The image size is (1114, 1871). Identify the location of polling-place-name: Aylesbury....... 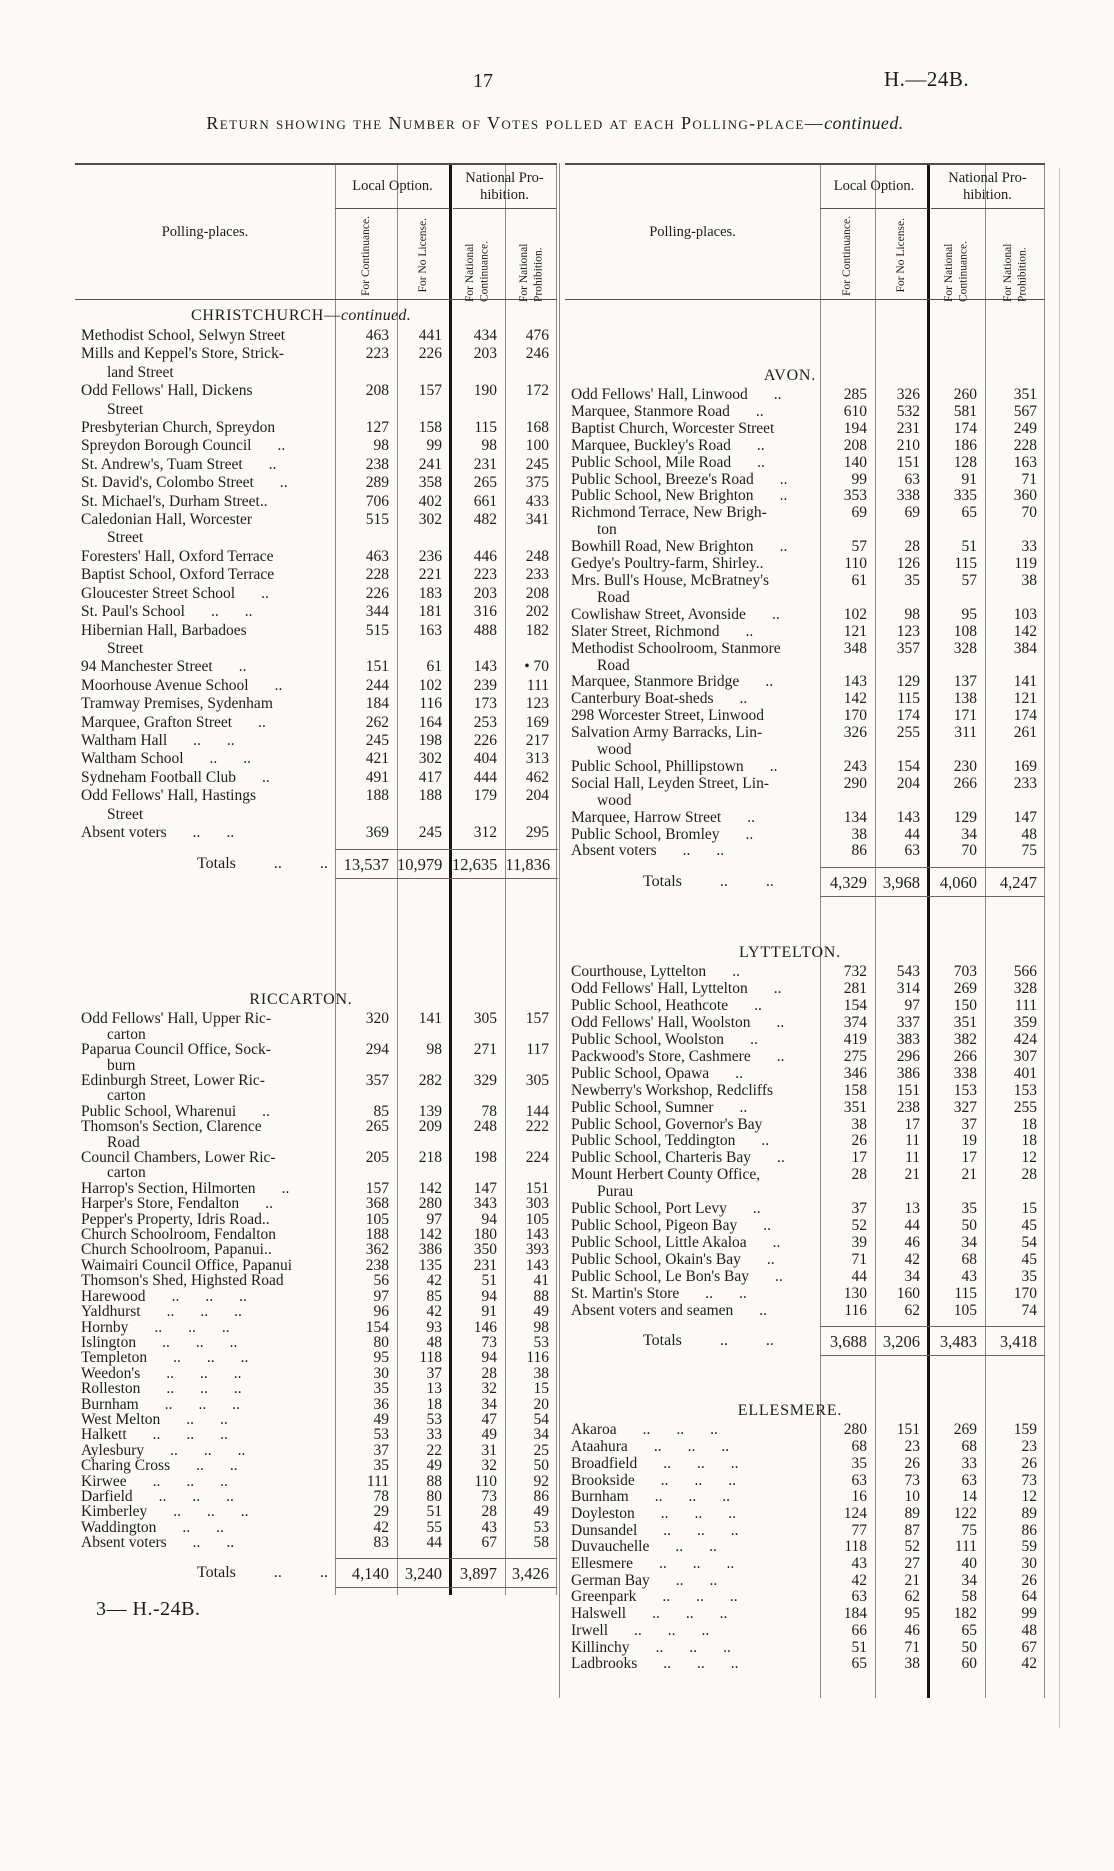
(163, 1450).